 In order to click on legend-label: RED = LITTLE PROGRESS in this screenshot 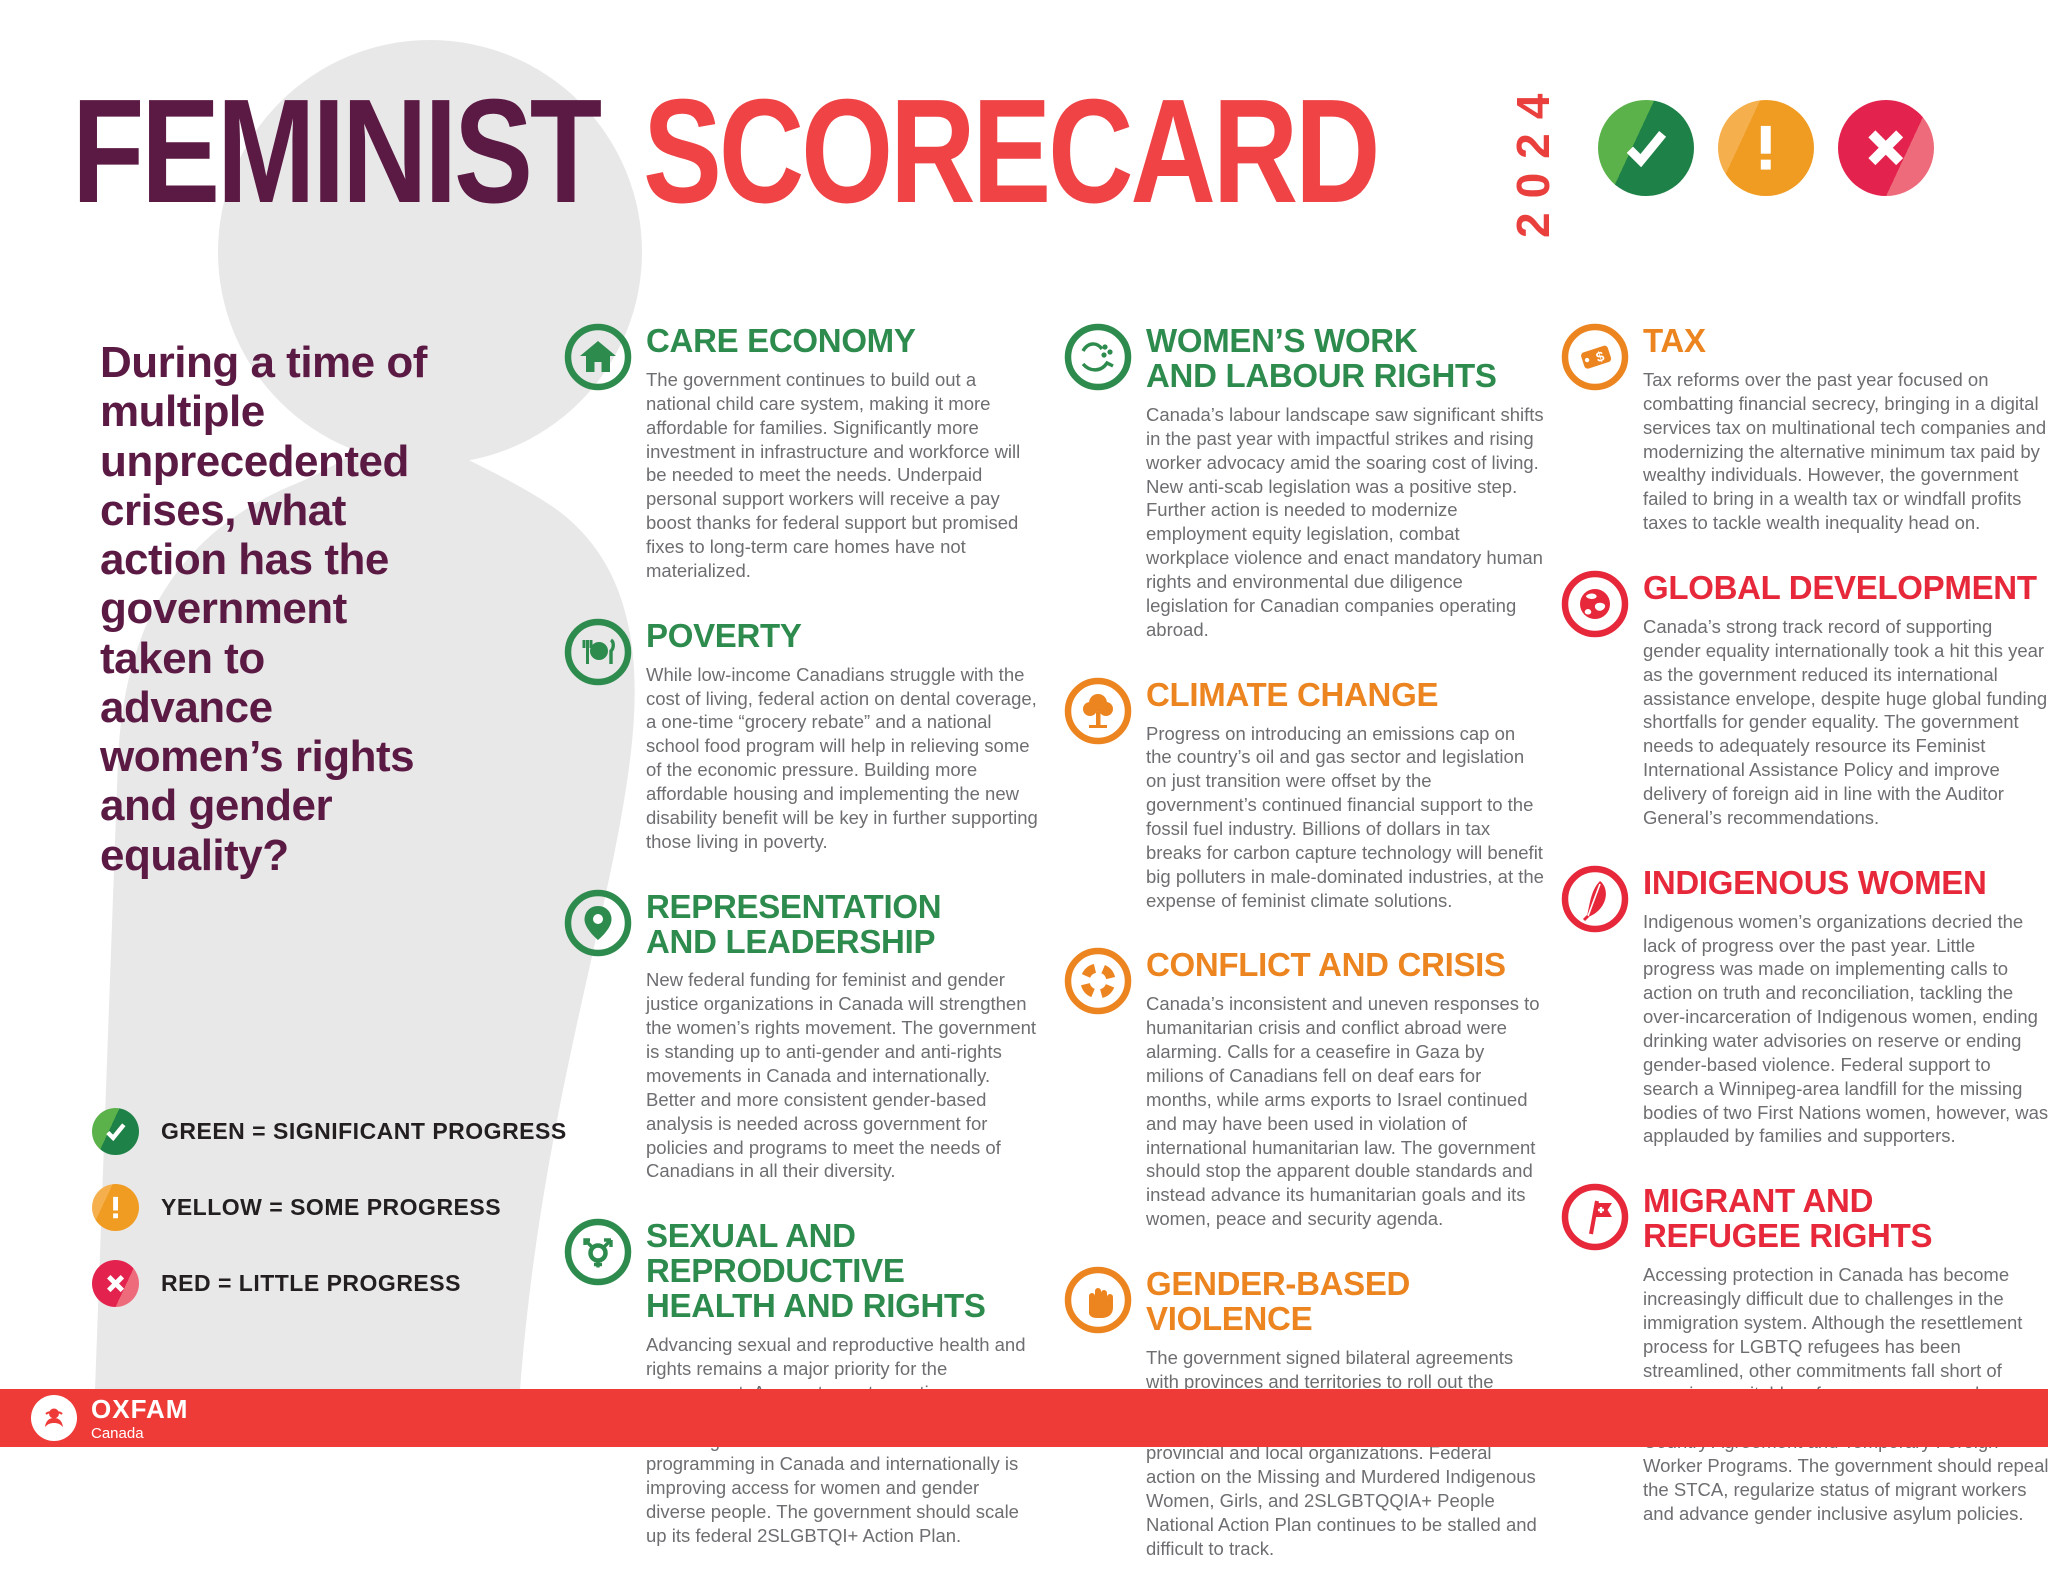, I will do `click(311, 1283)`.